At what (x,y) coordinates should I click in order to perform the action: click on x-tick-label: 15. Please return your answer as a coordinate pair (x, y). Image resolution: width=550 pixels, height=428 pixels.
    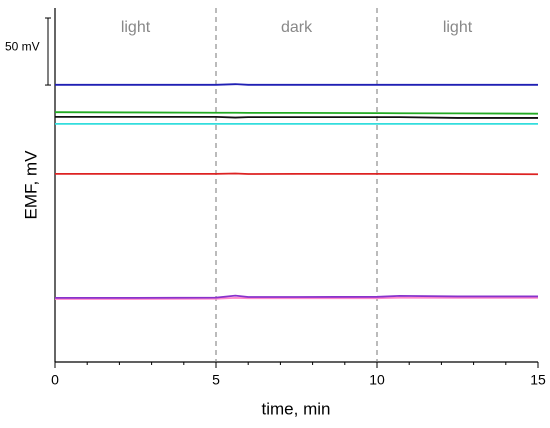
    Looking at the image, I should click on (538, 380).